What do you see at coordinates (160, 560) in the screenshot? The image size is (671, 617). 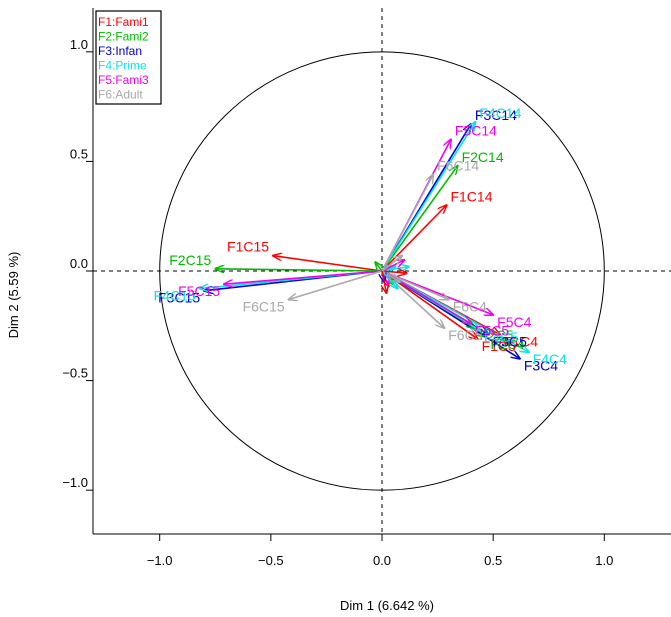 I see `x-tick-label: −1.0` at bounding box center [160, 560].